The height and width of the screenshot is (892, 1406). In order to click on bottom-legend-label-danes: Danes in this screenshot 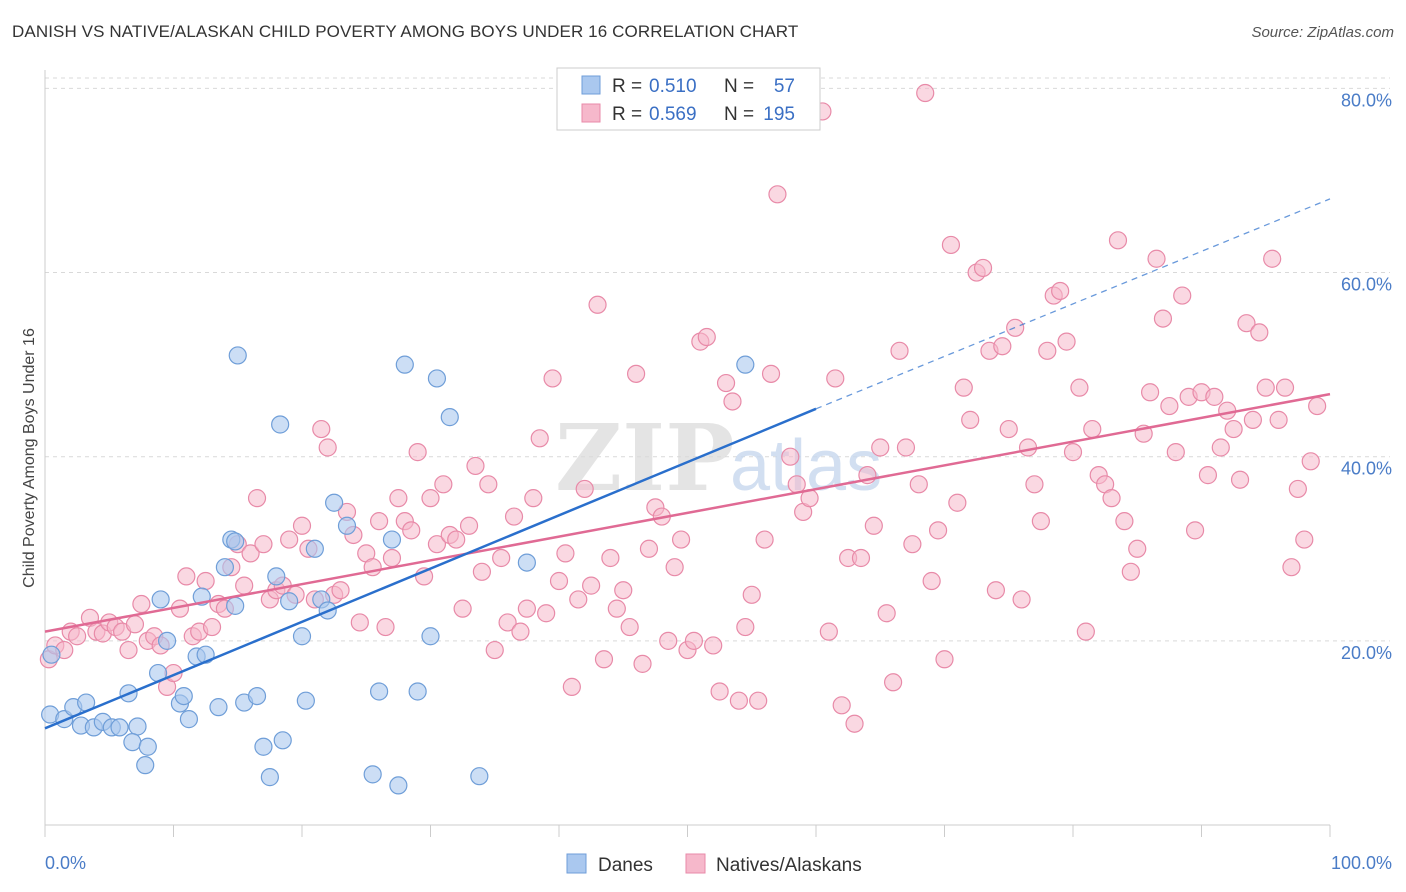, I will do `click(625, 865)`.